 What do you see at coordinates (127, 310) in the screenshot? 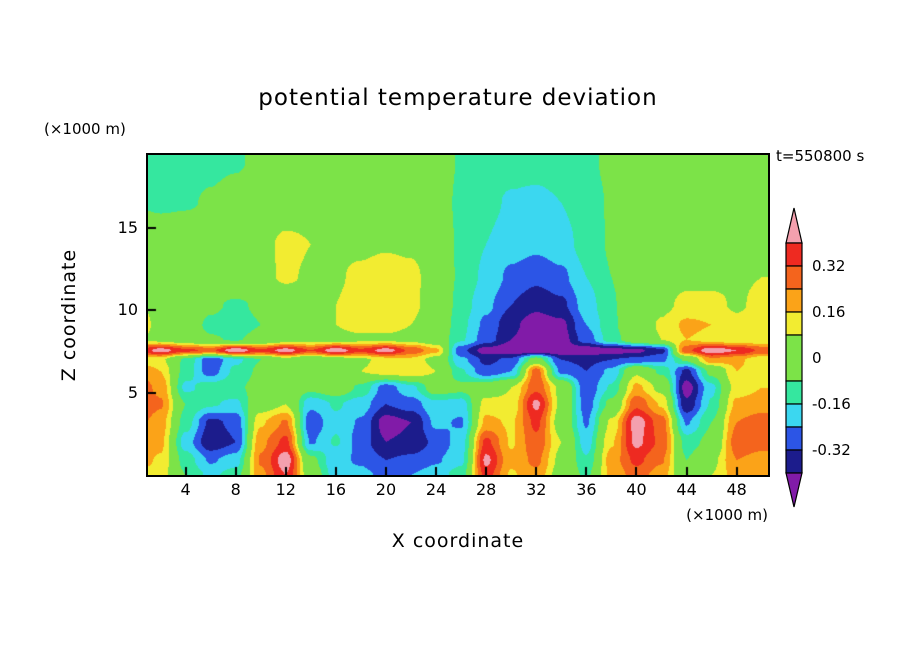
I see `z-tick-label: 10` at bounding box center [127, 310].